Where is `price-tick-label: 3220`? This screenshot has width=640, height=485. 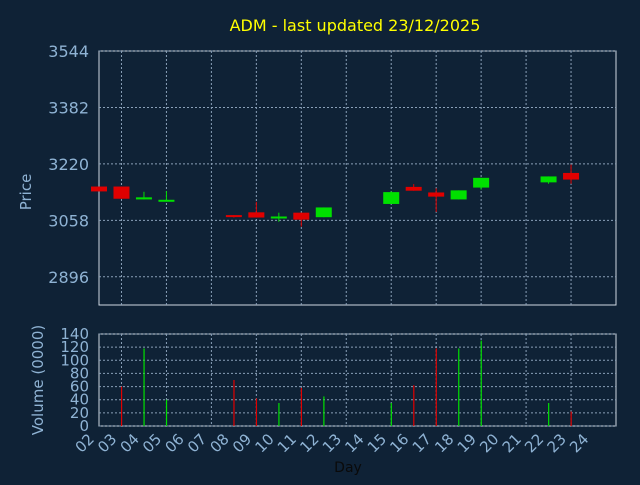
price-tick-label: 3220 is located at coordinates (68, 164).